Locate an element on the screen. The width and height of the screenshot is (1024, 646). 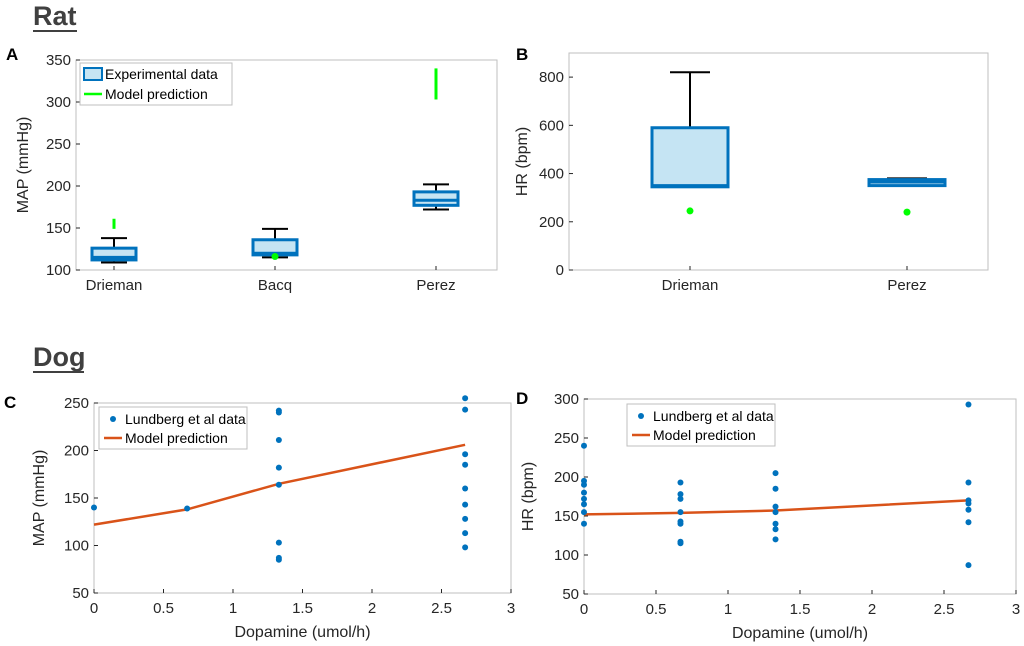
legend-frame-A is located at coordinates (156, 84).